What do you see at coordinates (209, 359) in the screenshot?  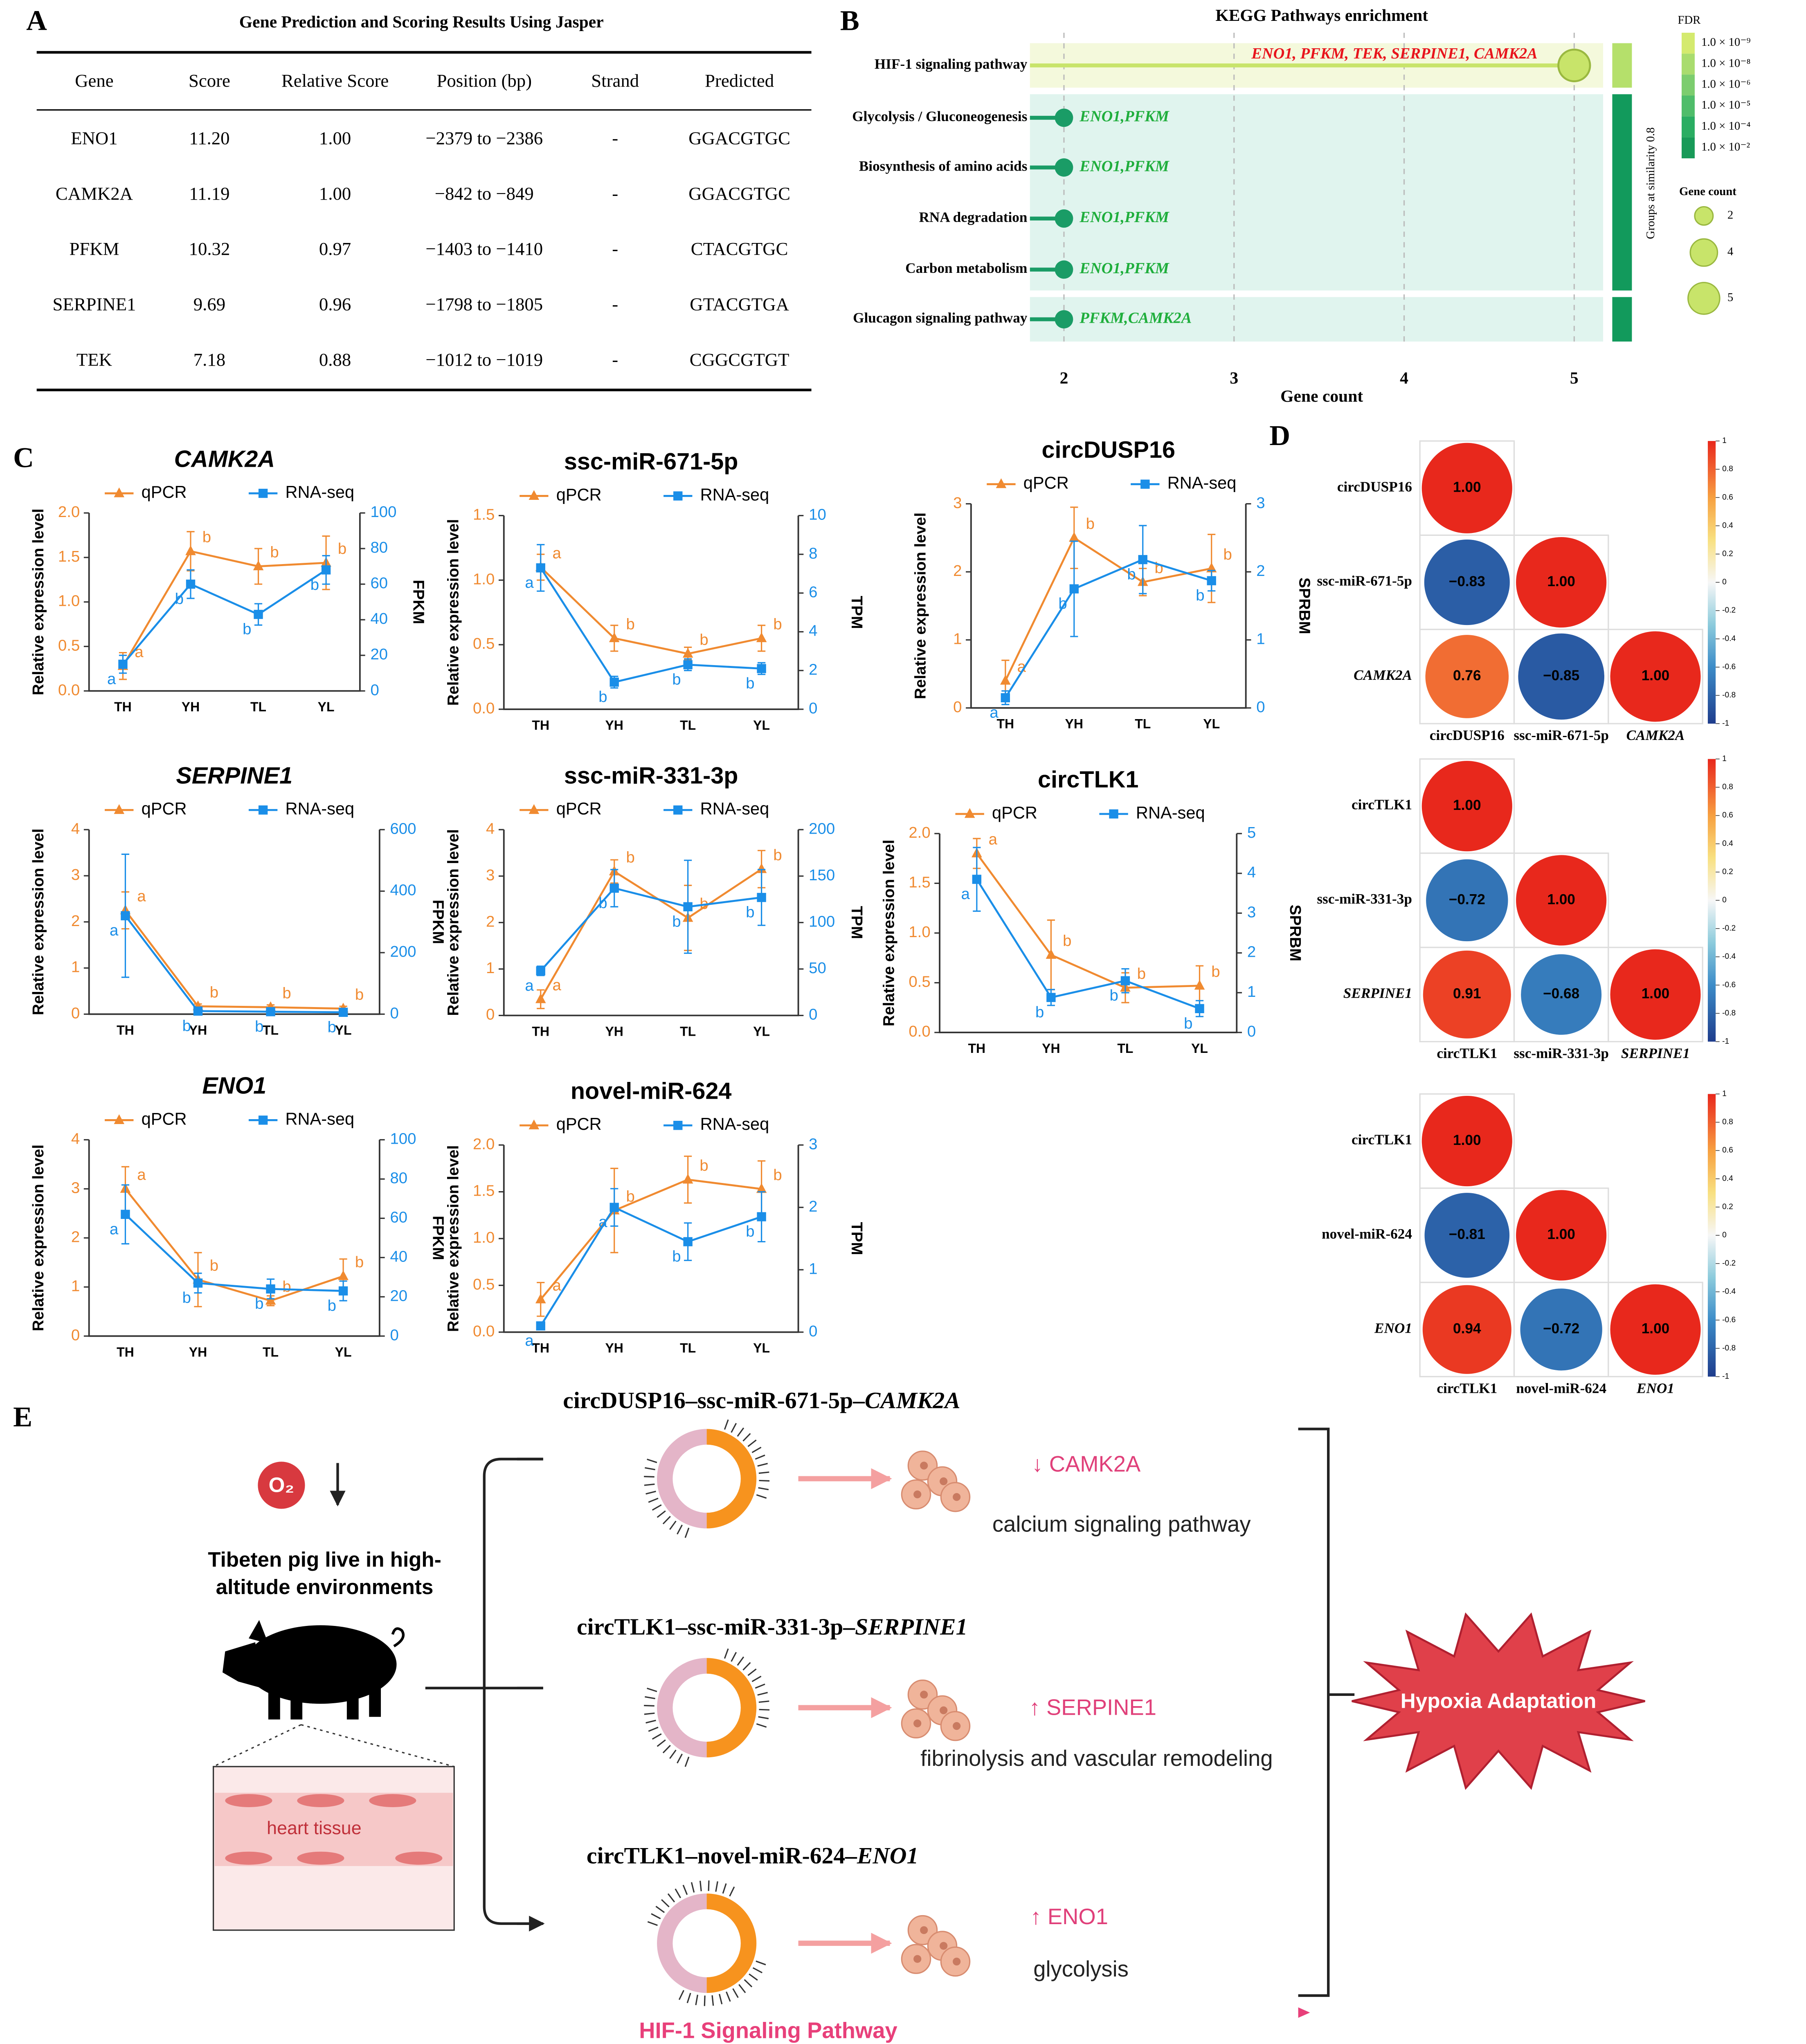 I see `table-cell: 7.18` at bounding box center [209, 359].